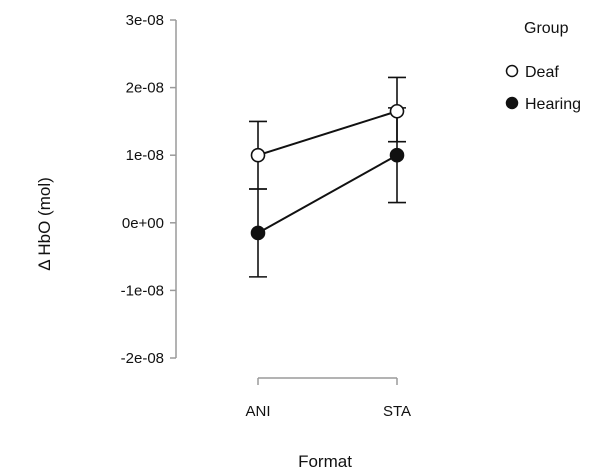 This screenshot has width=616, height=473. I want to click on y-tick-label: 0e+00, so click(143, 223).